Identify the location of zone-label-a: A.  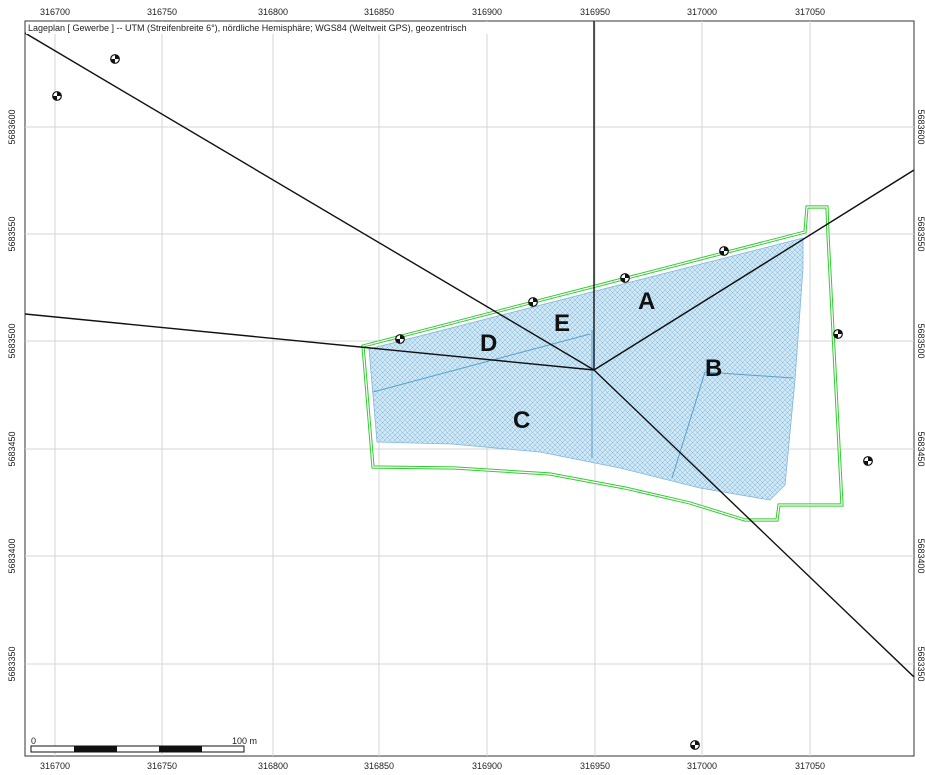
(646, 301).